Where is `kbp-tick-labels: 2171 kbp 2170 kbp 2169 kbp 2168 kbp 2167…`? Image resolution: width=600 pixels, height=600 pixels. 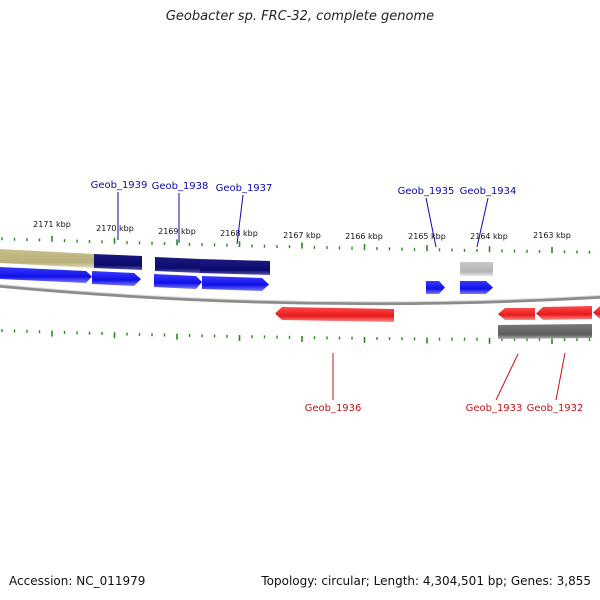
kbp-tick-labels: 2171 kbp 2170 kbp 2169 kbp 2168 kbp 2167… is located at coordinates (302, 230).